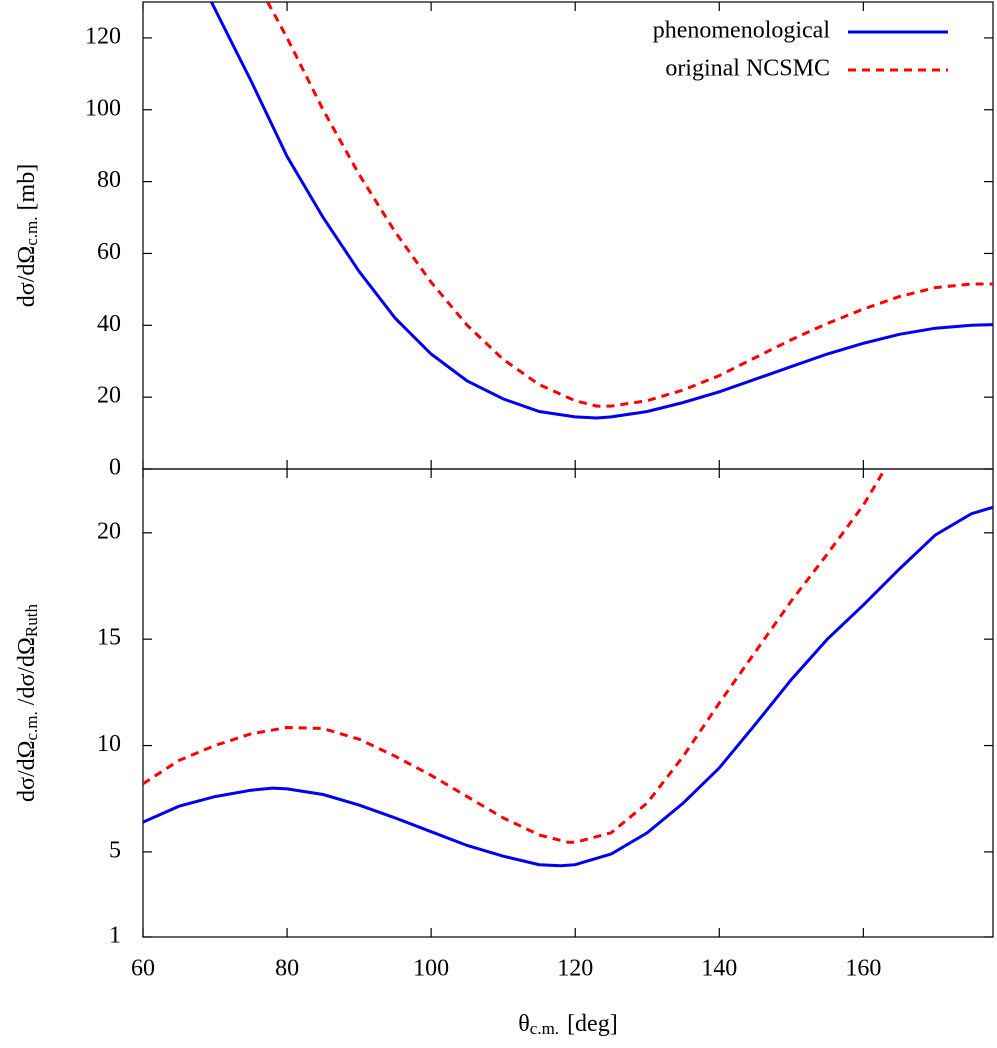  What do you see at coordinates (31, 621) in the screenshot?
I see `subscript: Ruth` at bounding box center [31, 621].